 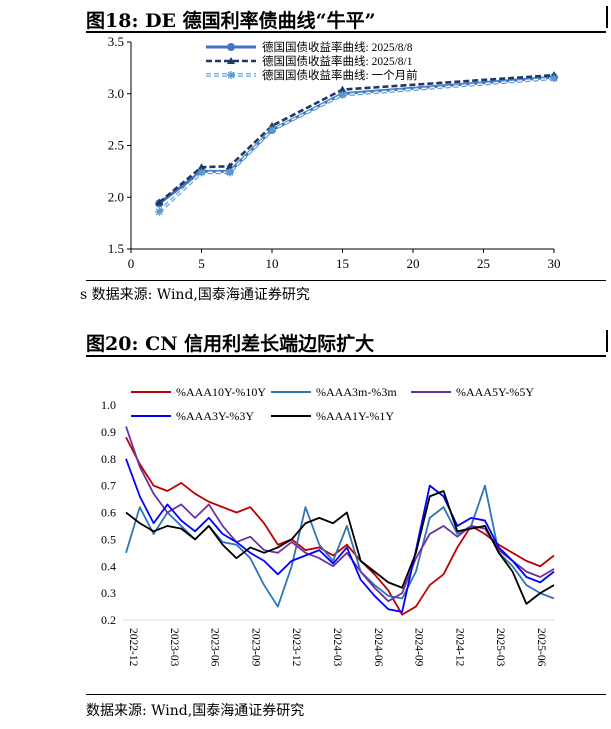 What do you see at coordinates (195, 295) in the screenshot?
I see `figure-18-source: s 数据来源: Wind,国泰海通证券研究` at bounding box center [195, 295].